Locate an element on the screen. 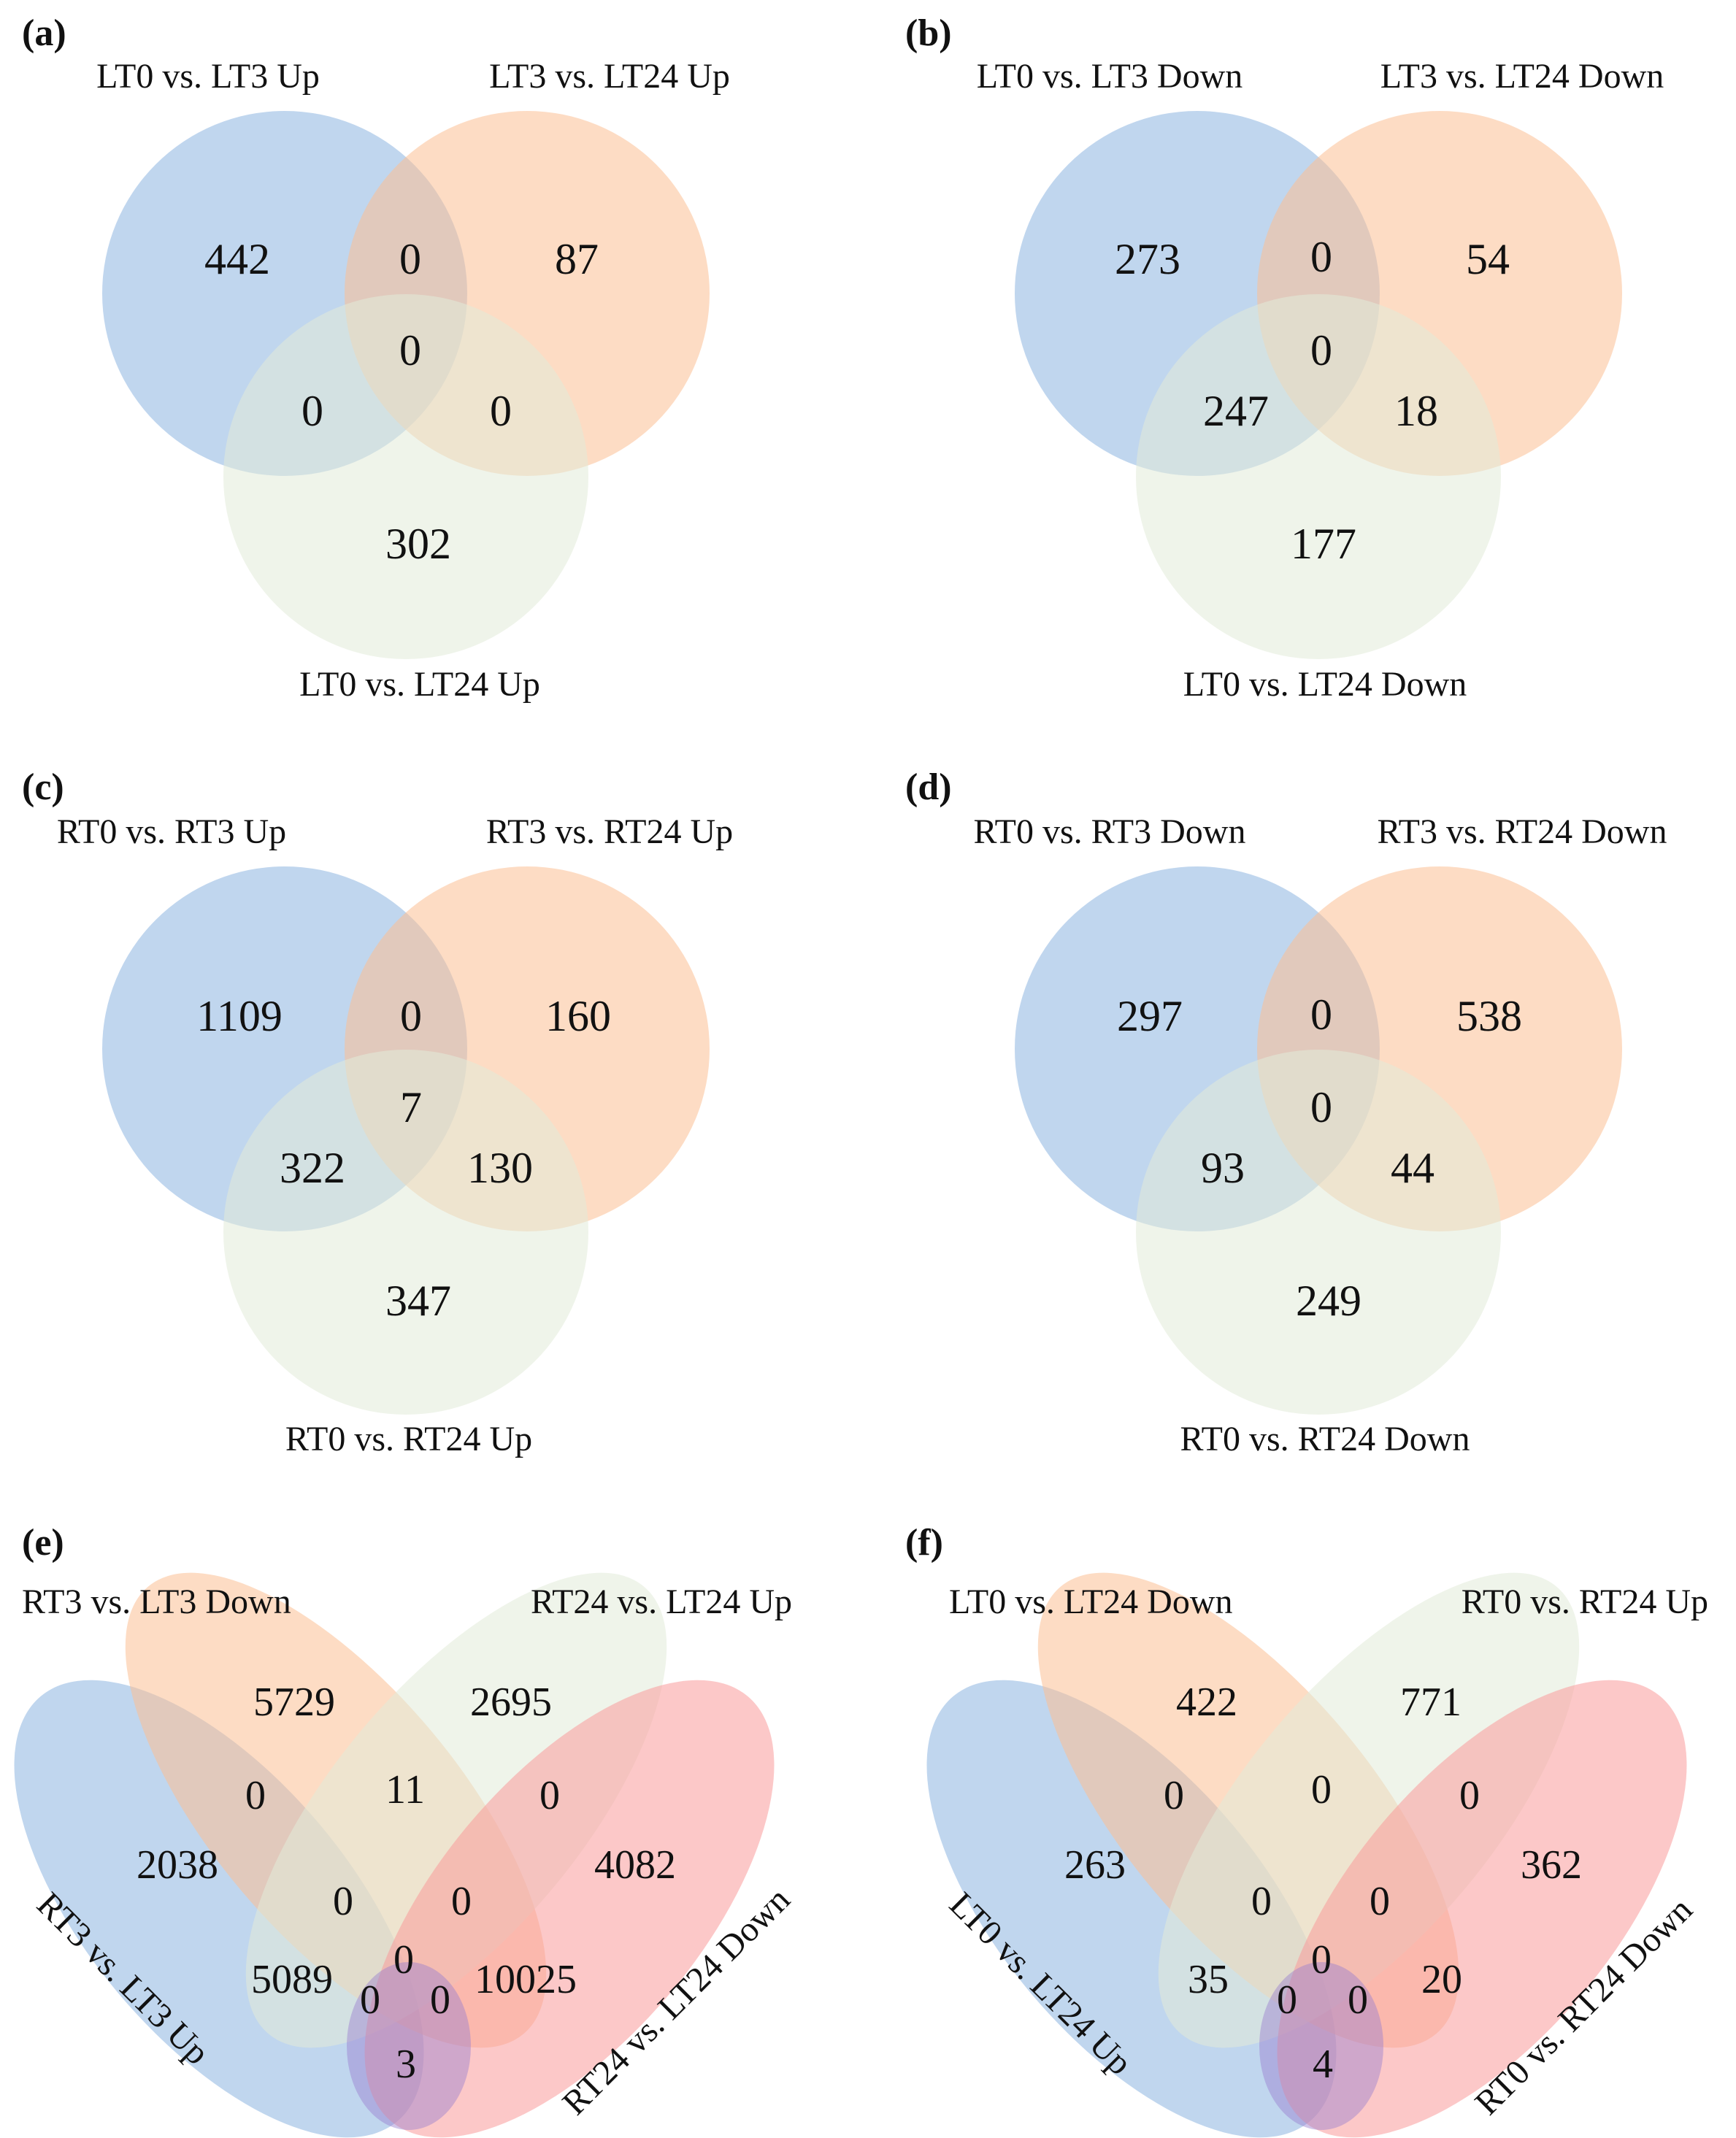 This screenshot has height=2138, width=1736. region-count: 130 is located at coordinates (500, 1168).